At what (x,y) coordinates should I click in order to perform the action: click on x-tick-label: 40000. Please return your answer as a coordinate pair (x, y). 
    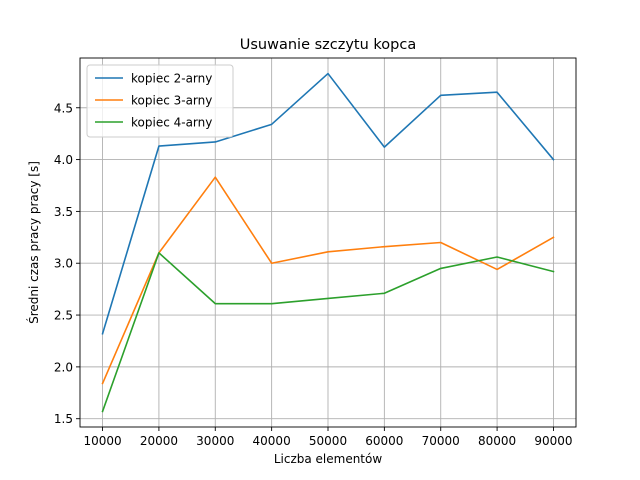
    Looking at the image, I should click on (272, 441).